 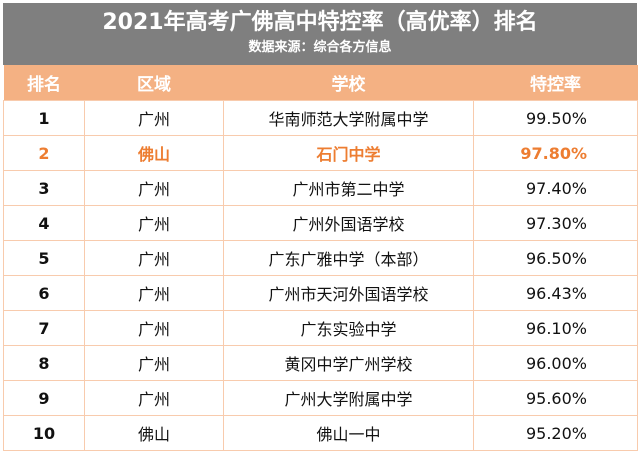 What do you see at coordinates (555, 188) in the screenshot?
I see `cell-rate: 97.40%` at bounding box center [555, 188].